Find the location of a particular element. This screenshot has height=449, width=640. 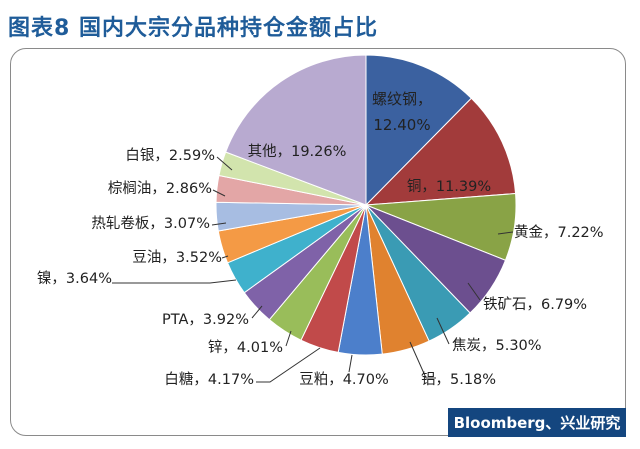

slice-label-7: 白糖，4.17% is located at coordinates (209, 379).